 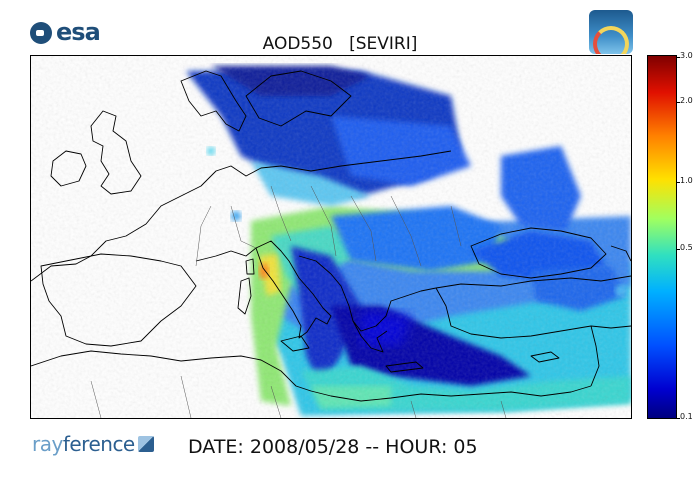 I want to click on rayference-cube-icon, so click(x=145, y=444).